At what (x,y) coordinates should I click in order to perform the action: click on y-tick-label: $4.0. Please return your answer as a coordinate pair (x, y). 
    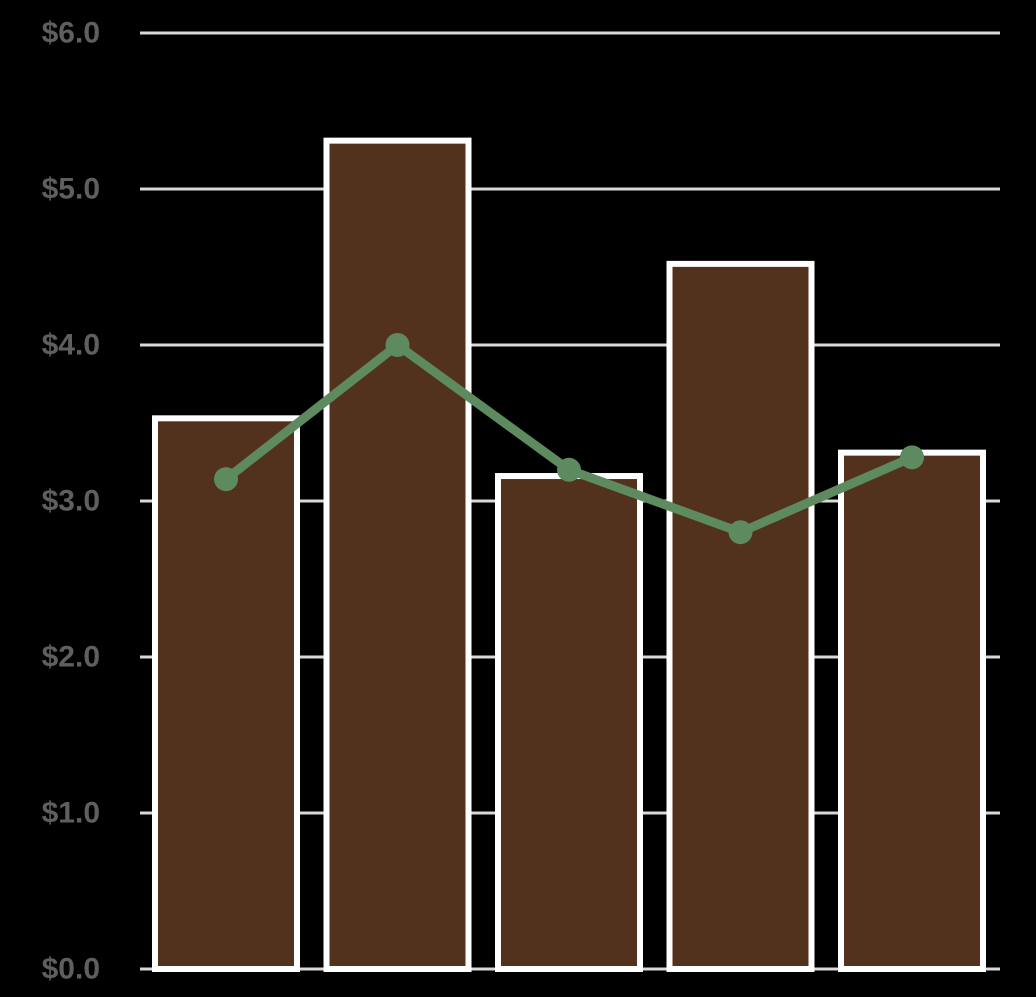
    Looking at the image, I should click on (71, 345).